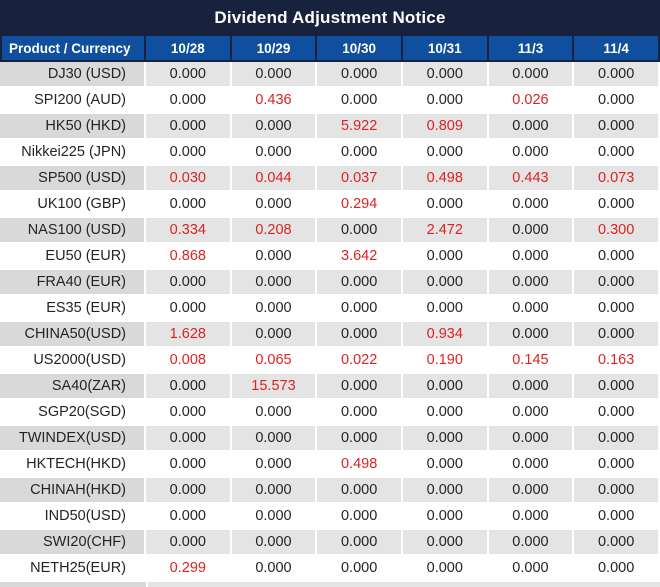 The height and width of the screenshot is (587, 660). Describe the element at coordinates (445, 361) in the screenshot. I see `value-cell: 0.190` at that location.